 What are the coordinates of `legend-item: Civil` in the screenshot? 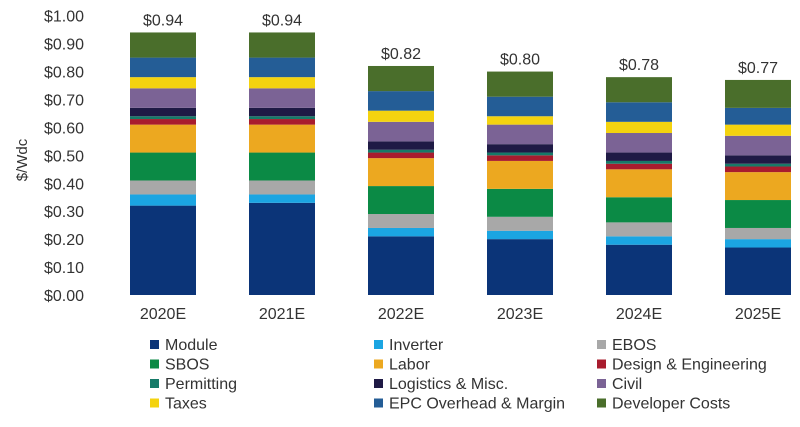 It's located at (619, 384).